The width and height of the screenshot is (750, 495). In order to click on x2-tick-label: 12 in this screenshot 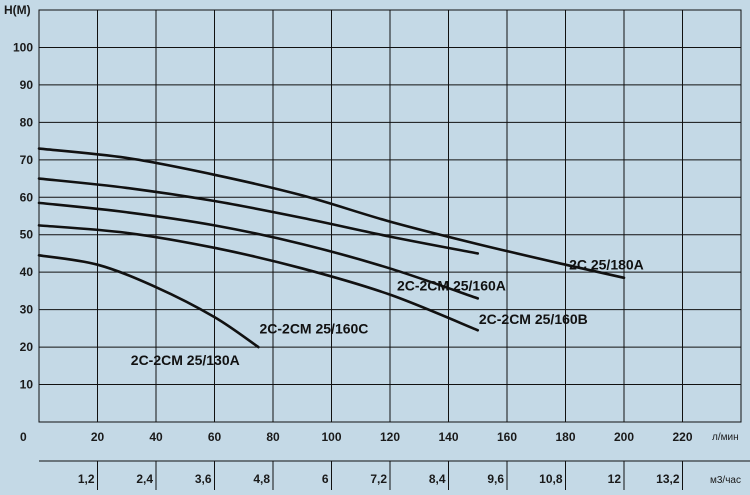, I will do `click(615, 479)`.